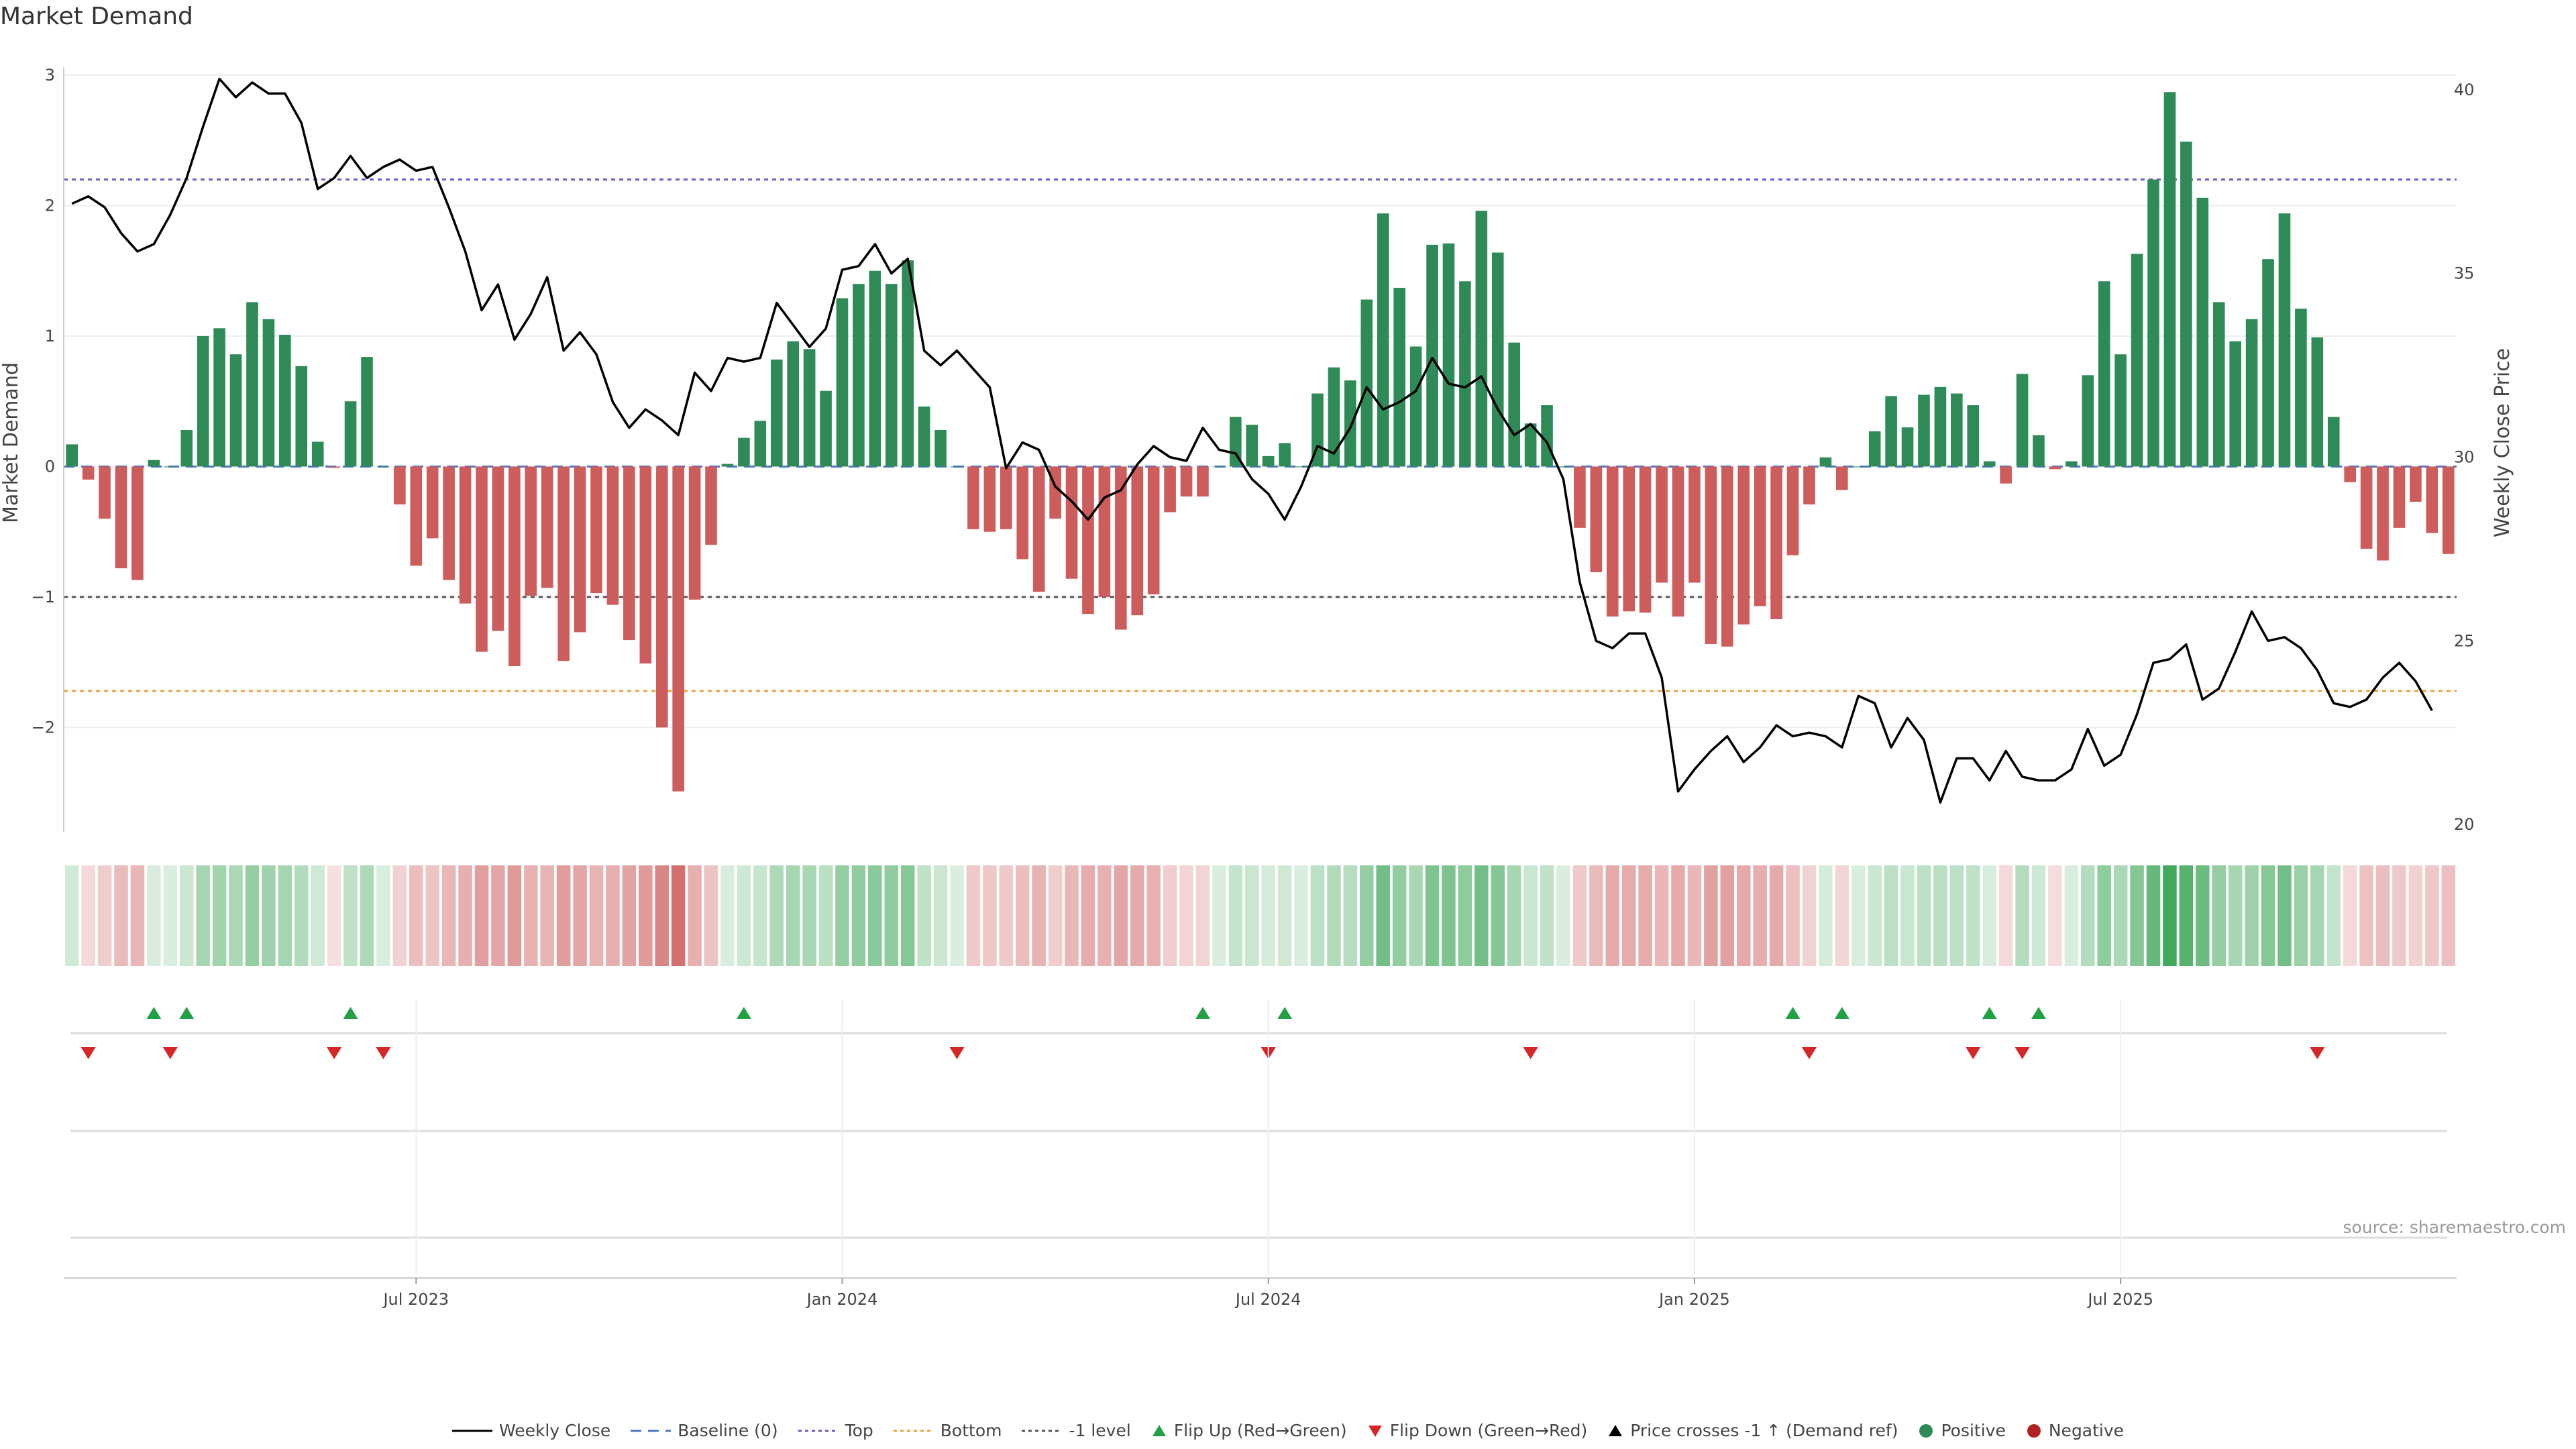  Describe the element at coordinates (704, 1430) in the screenshot. I see `legend-item-baseline: Baseline (0)` at that location.